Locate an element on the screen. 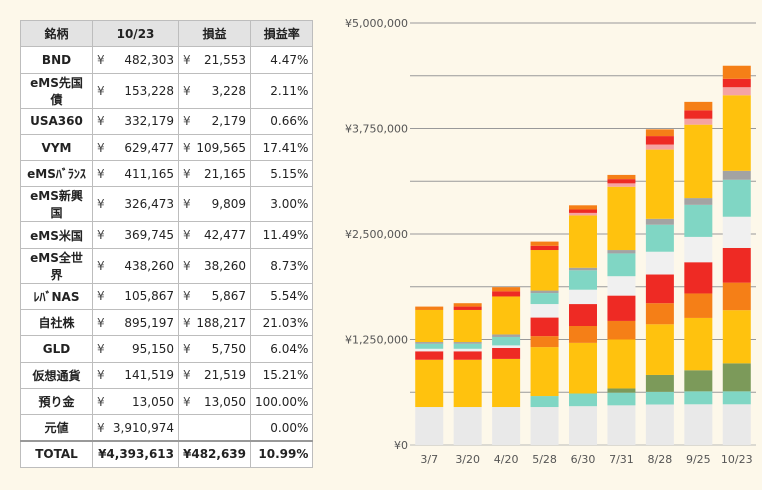  table-row: GLD ¥95,150 ¥5,750 6.04% is located at coordinates (167, 349).